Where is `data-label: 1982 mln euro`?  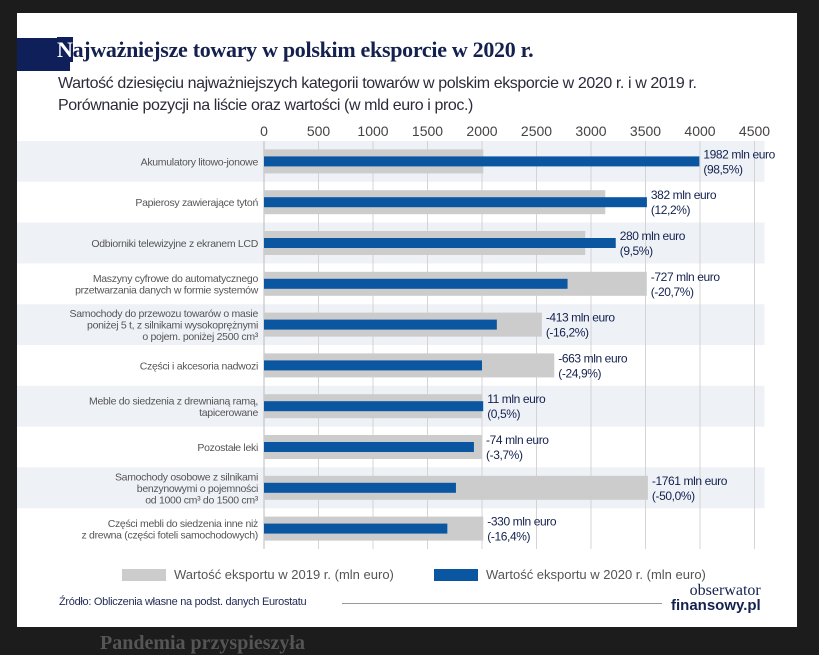 data-label: 1982 mln euro is located at coordinates (739, 154).